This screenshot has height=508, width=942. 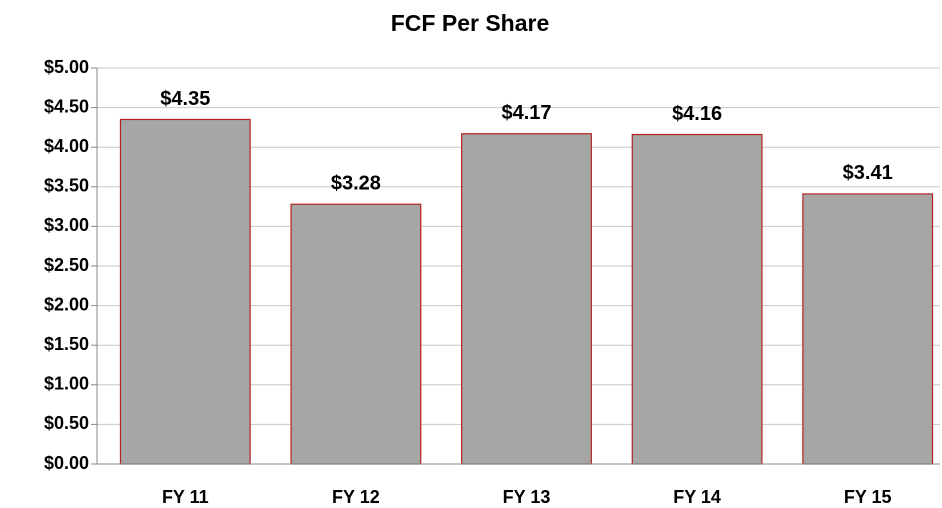 I want to click on y-tick-label: $3.50, so click(x=66, y=186).